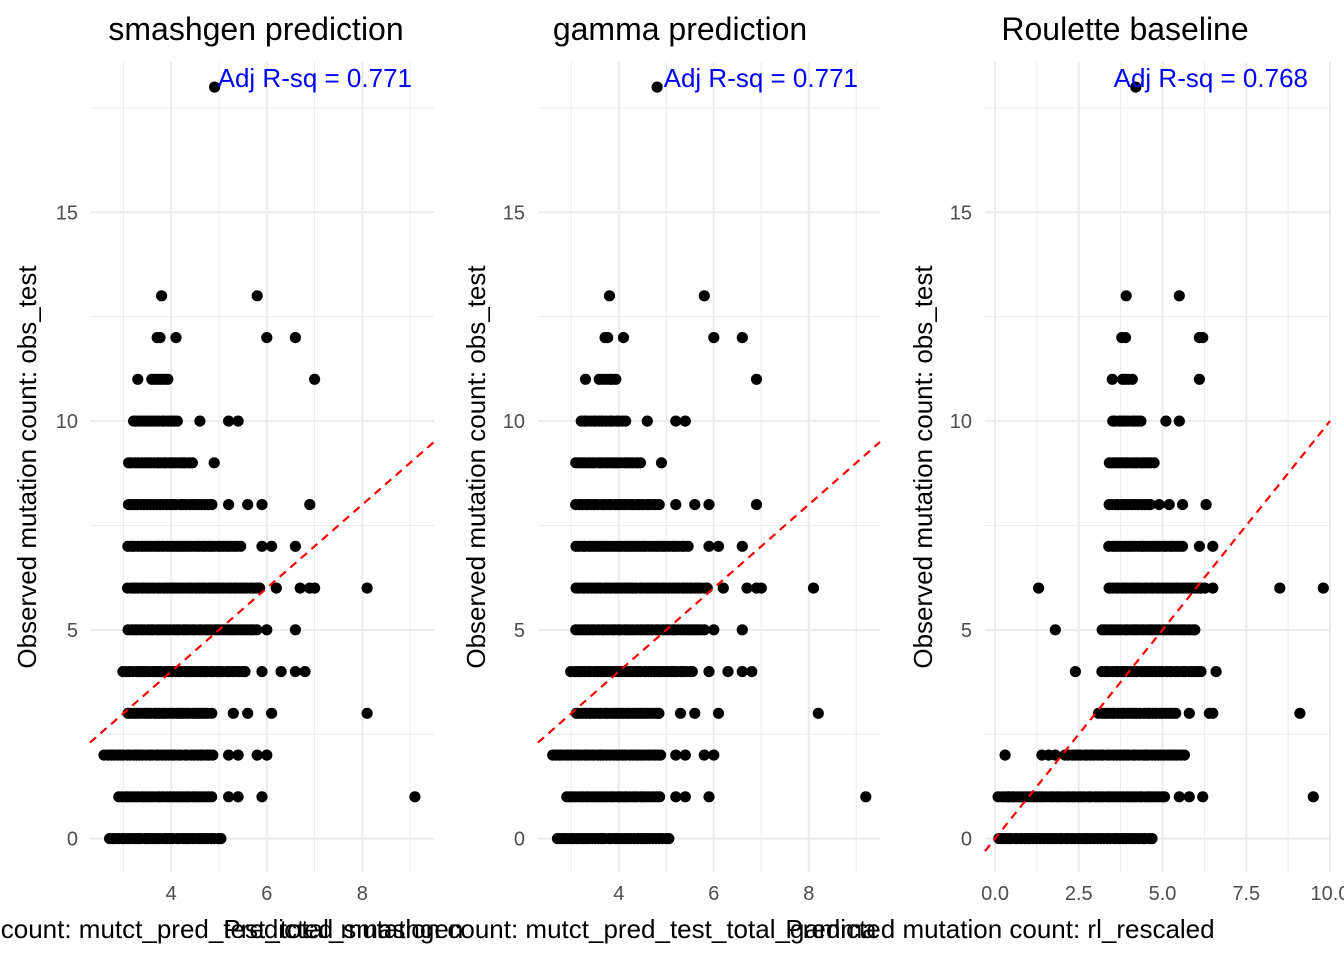  What do you see at coordinates (995, 894) in the screenshot?
I see `x-tick-label: 0.0` at bounding box center [995, 894].